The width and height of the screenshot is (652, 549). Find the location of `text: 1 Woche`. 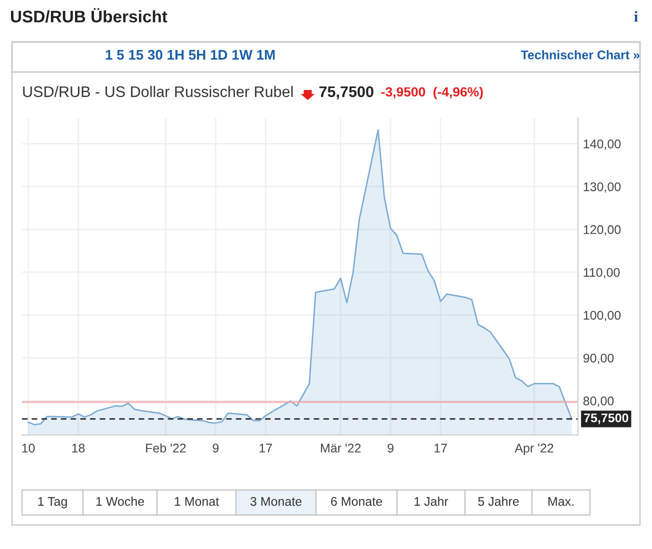

text: 1 Woche is located at coordinates (120, 501).